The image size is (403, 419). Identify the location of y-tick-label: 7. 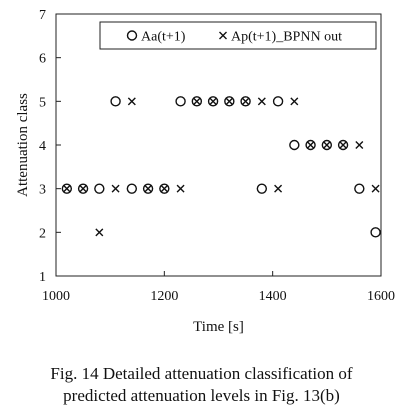
(42, 15).